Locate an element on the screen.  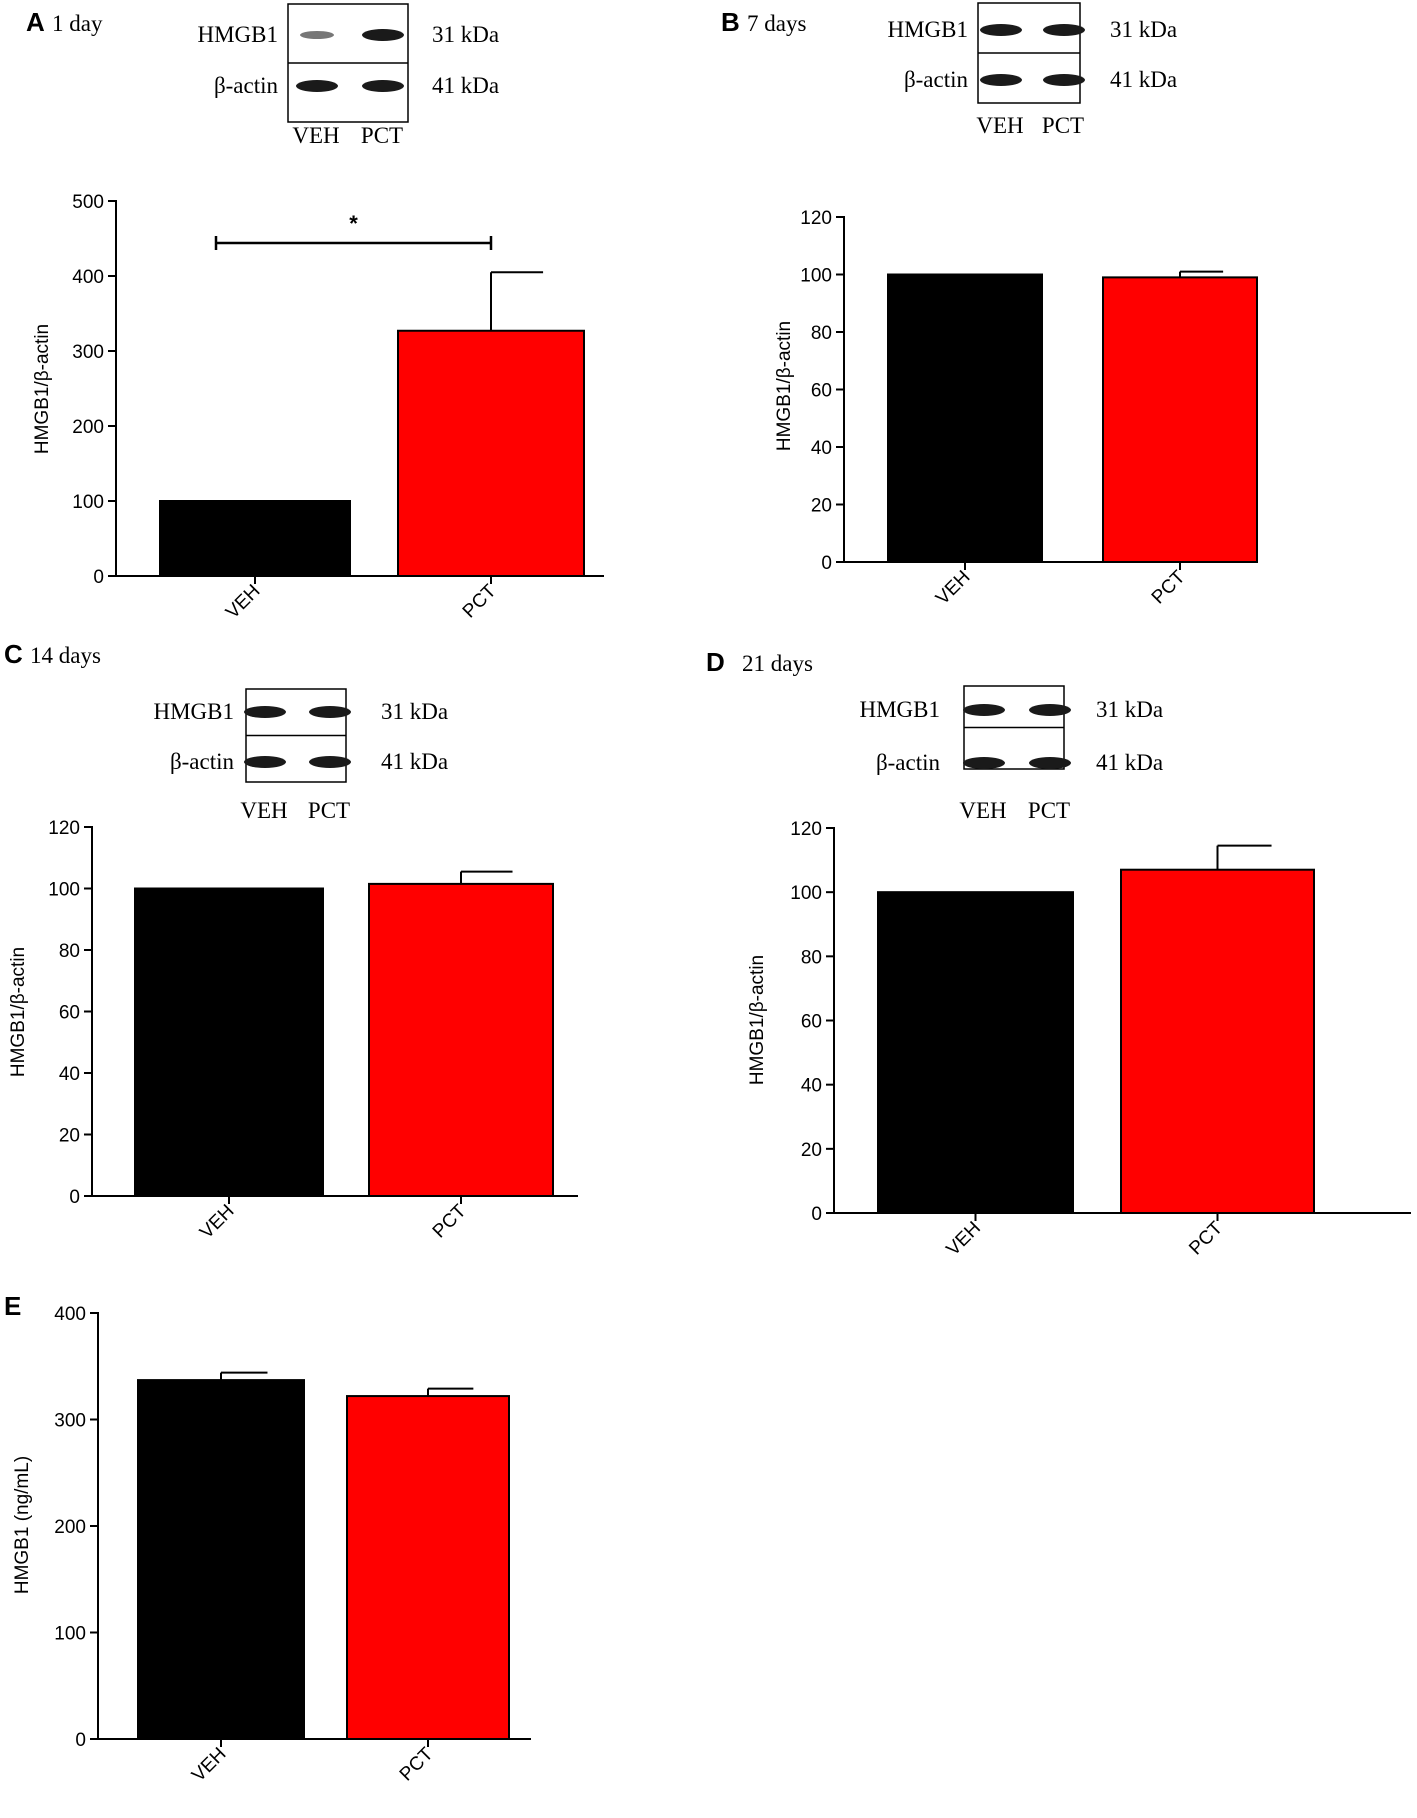
y-tick-label: 300 is located at coordinates (88, 352).